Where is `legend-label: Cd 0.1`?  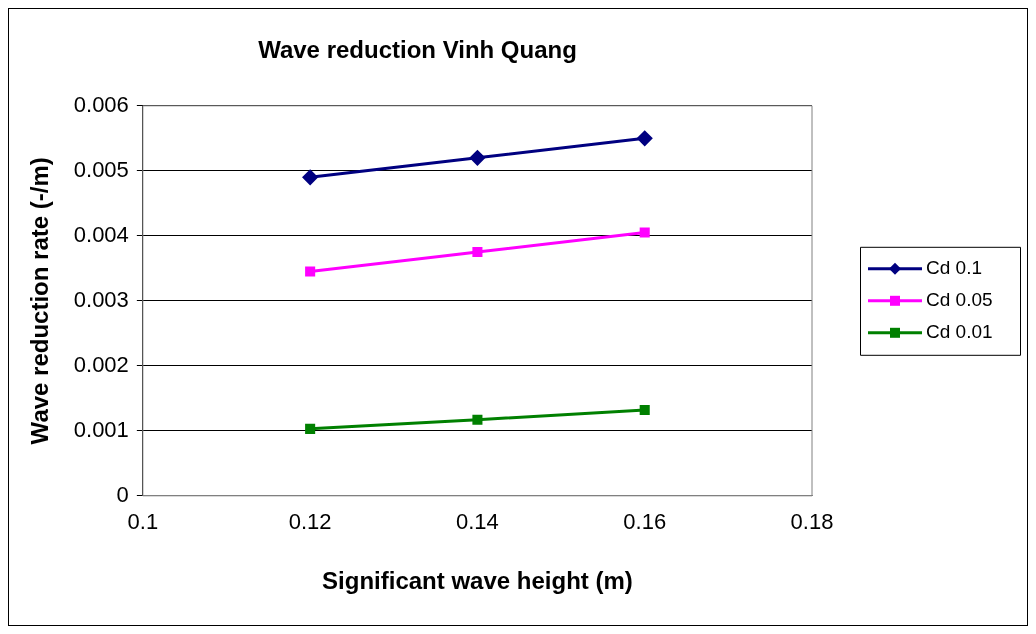 legend-label: Cd 0.1 is located at coordinates (954, 268).